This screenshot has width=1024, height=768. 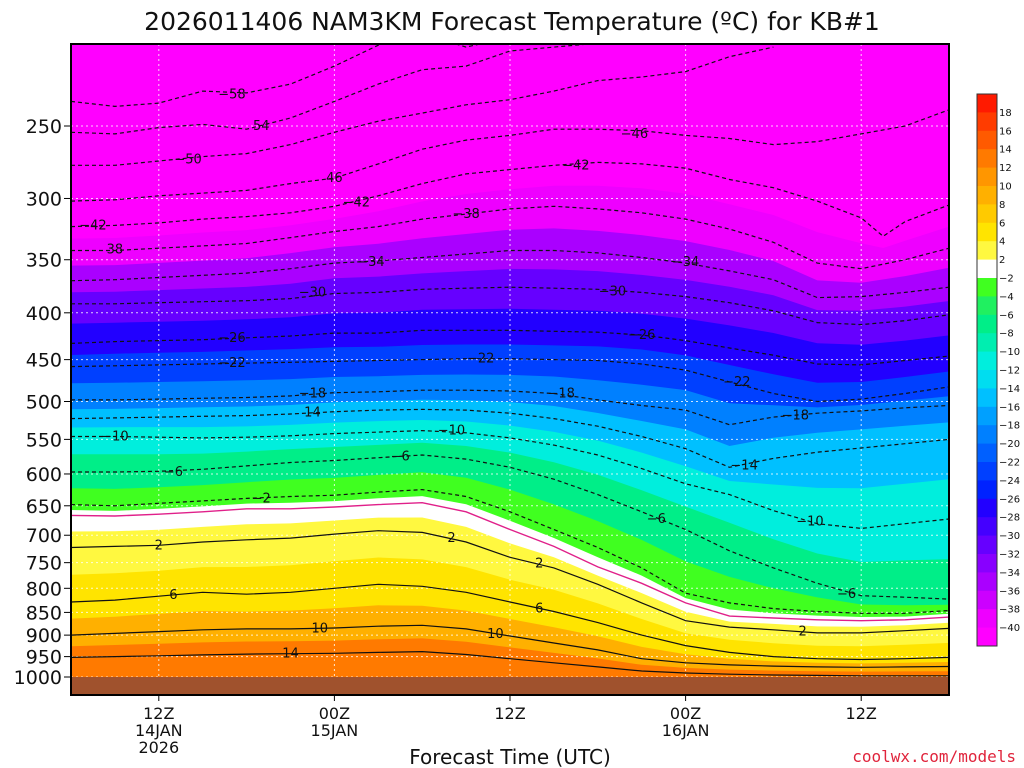 I want to click on y-tick-label: 550, so click(x=44, y=440).